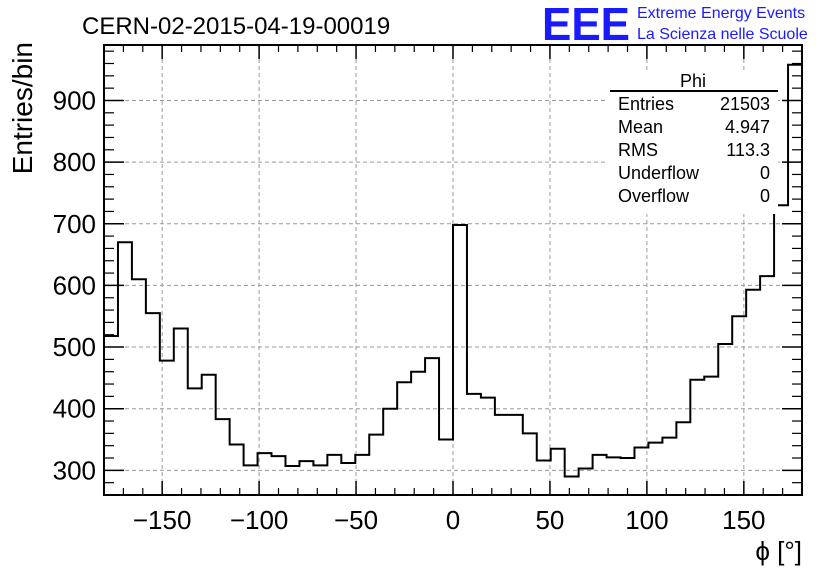 The width and height of the screenshot is (836, 577). I want to click on stats-box-background, so click(693, 143).